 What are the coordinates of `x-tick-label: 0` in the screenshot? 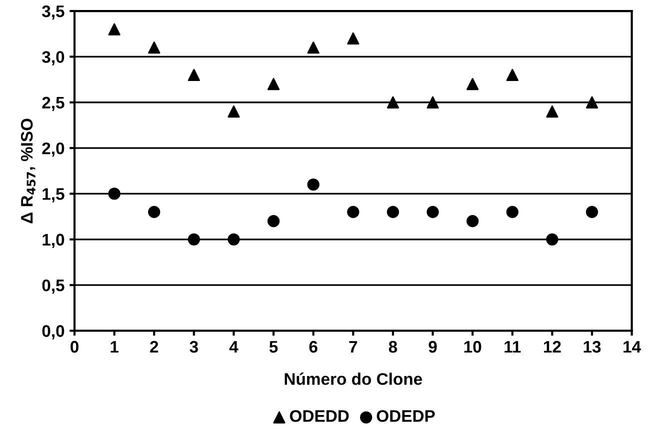 It's located at (74, 346).